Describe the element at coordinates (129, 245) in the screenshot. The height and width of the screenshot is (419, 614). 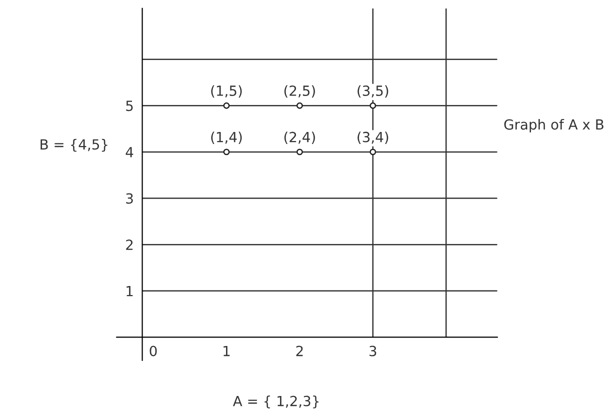
I see `y-tick-label: 2` at that location.